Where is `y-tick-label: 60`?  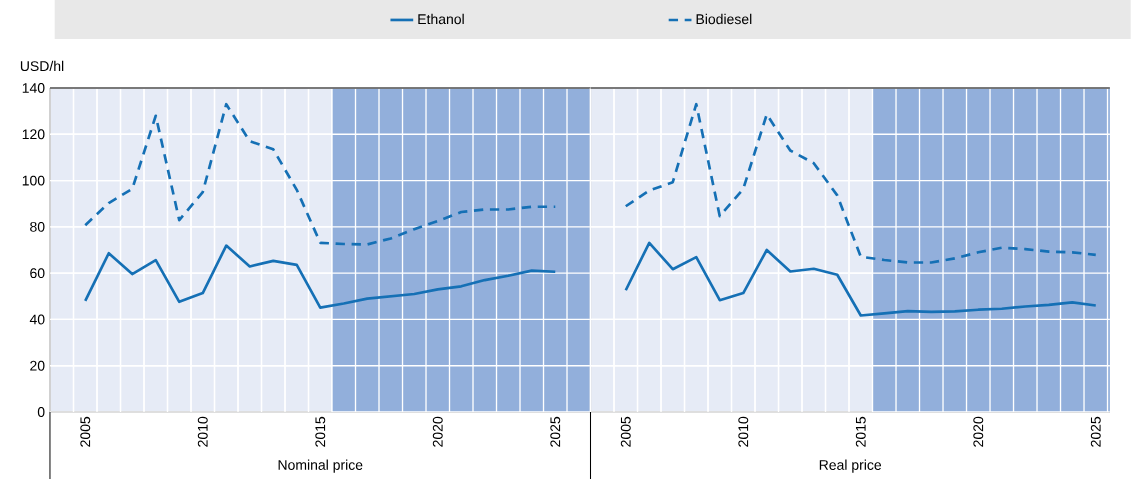 y-tick-label: 60 is located at coordinates (37, 273).